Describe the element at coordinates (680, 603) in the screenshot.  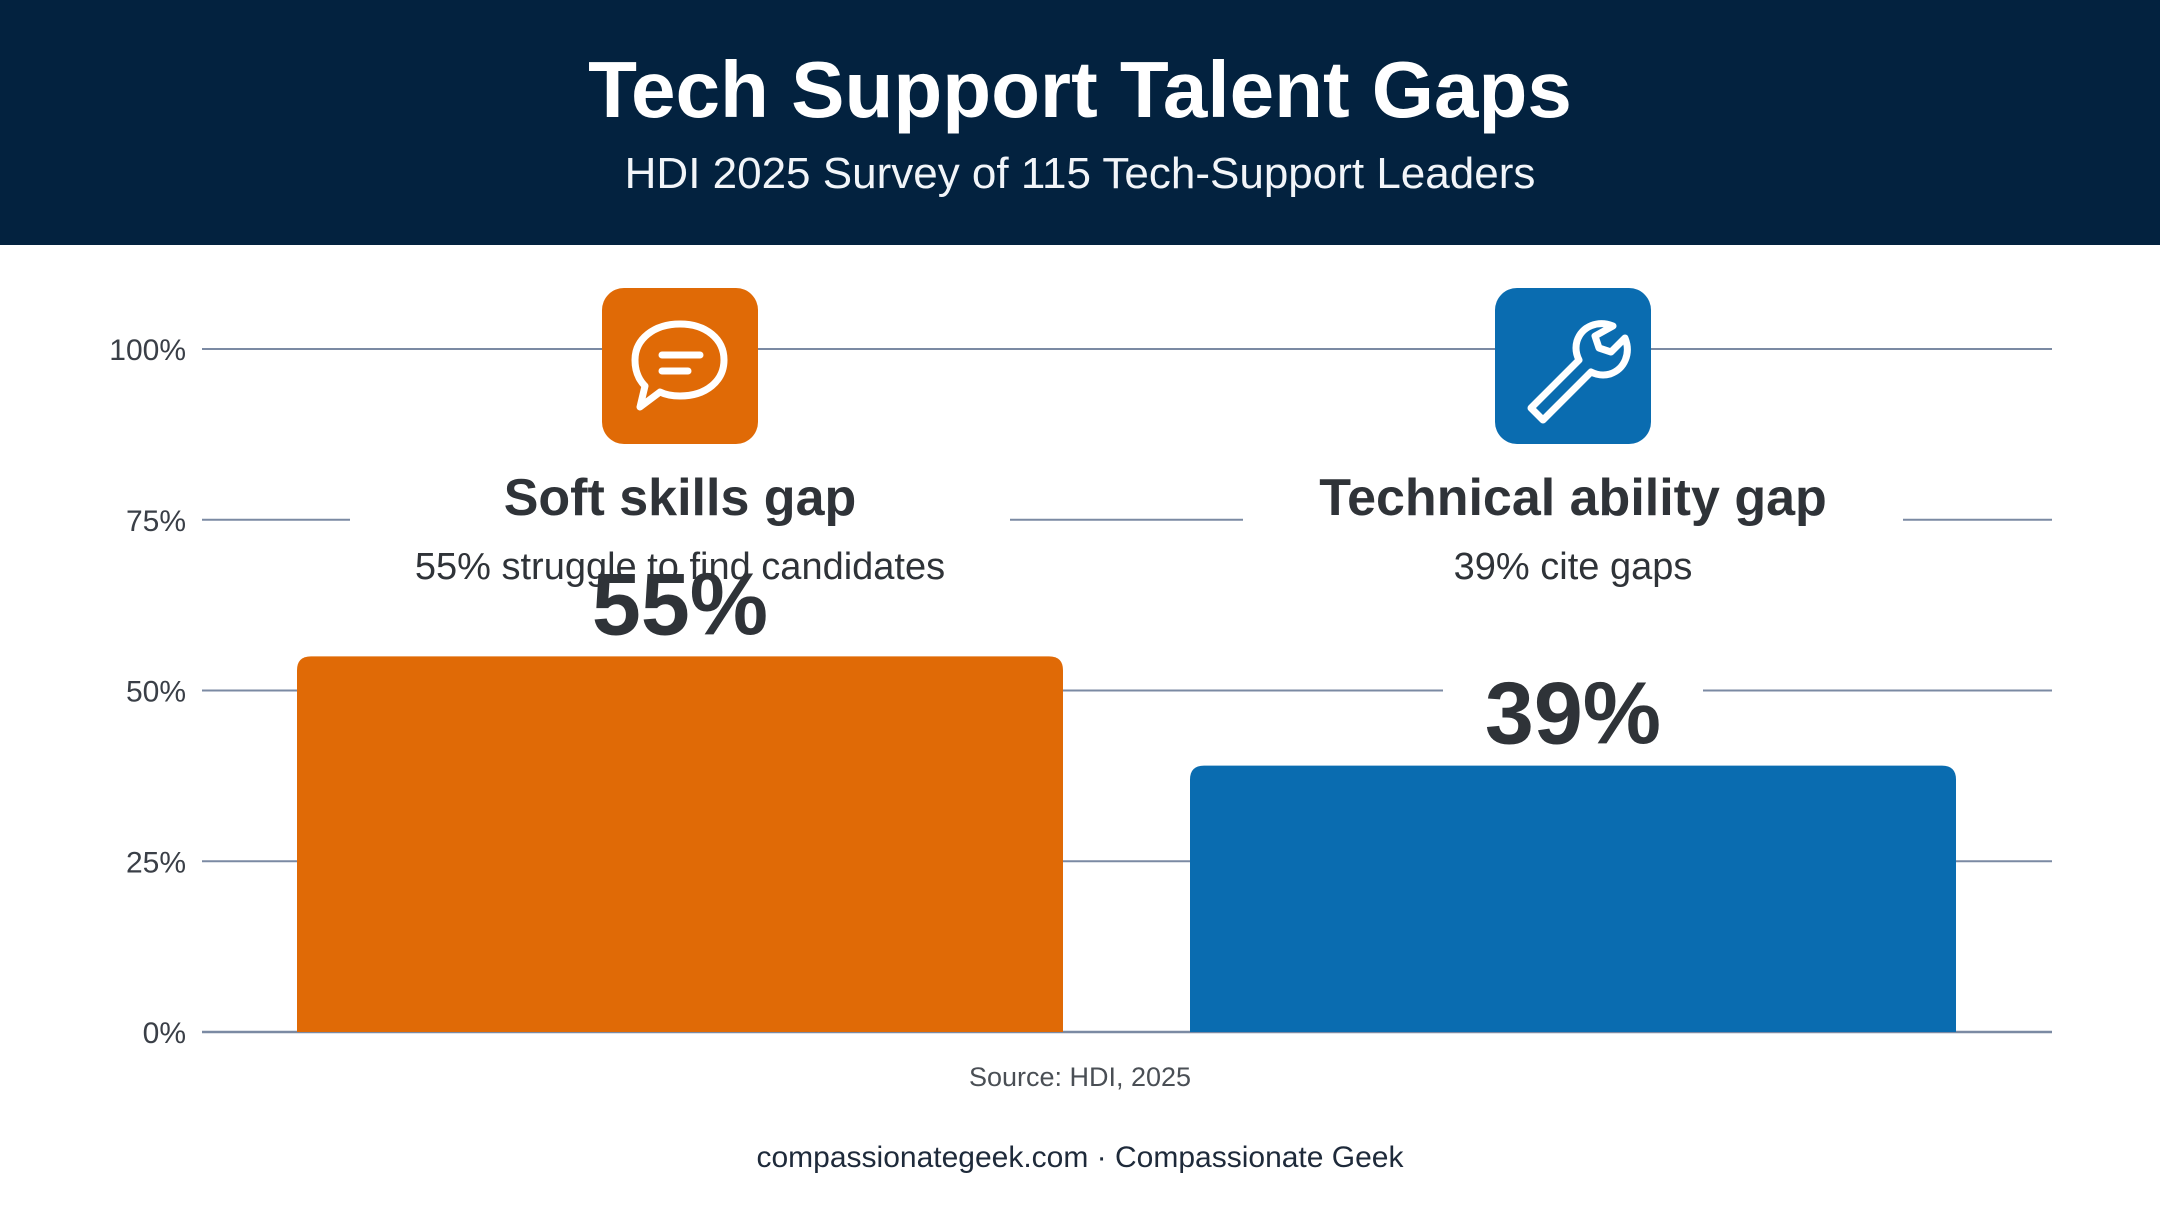
I see `data-label: 55%` at that location.